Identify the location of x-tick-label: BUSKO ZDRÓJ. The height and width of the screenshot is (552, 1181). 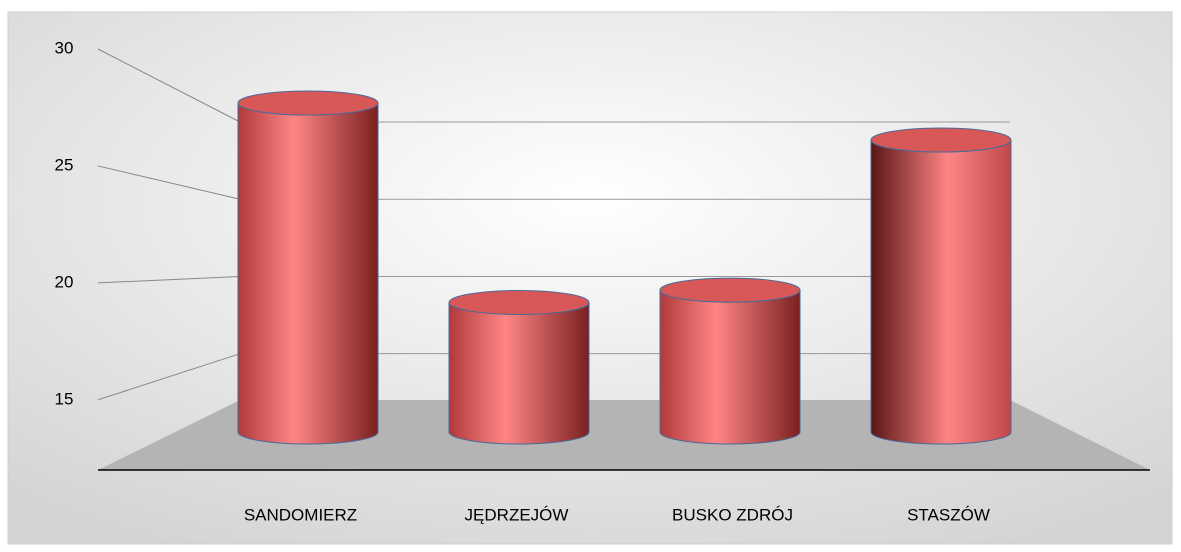
(732, 514).